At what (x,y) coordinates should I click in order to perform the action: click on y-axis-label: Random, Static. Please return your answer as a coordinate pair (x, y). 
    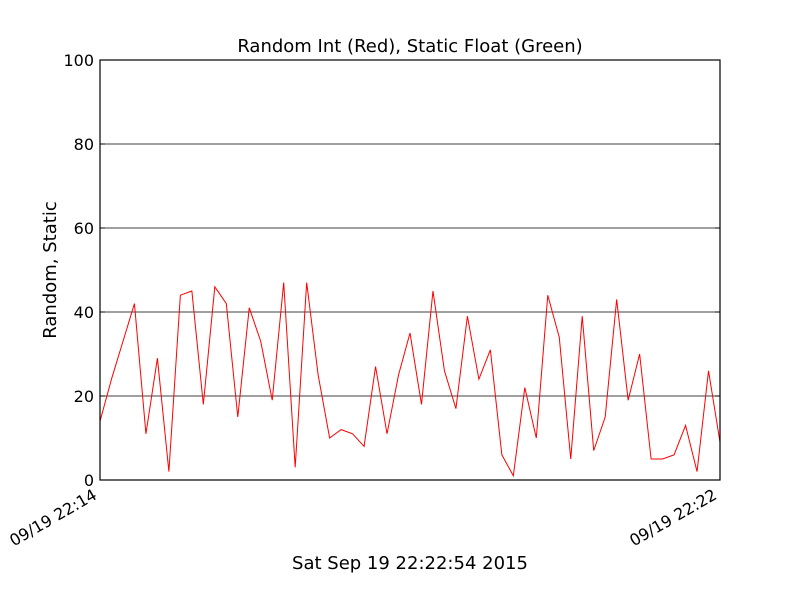
    Looking at the image, I should click on (50, 269).